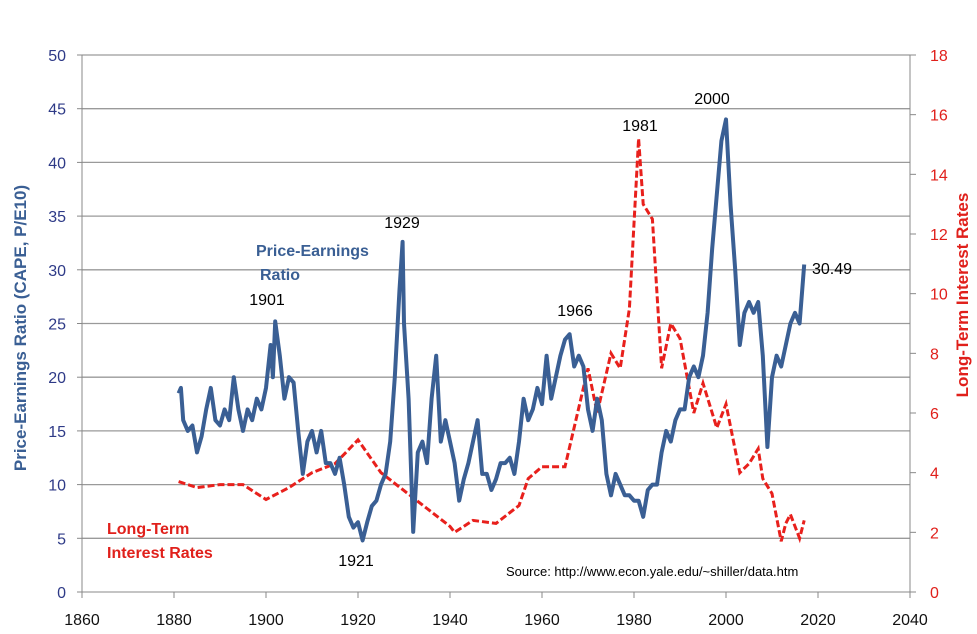 This screenshot has height=634, width=977. I want to click on y-tick-label-right: 16, so click(939, 116).